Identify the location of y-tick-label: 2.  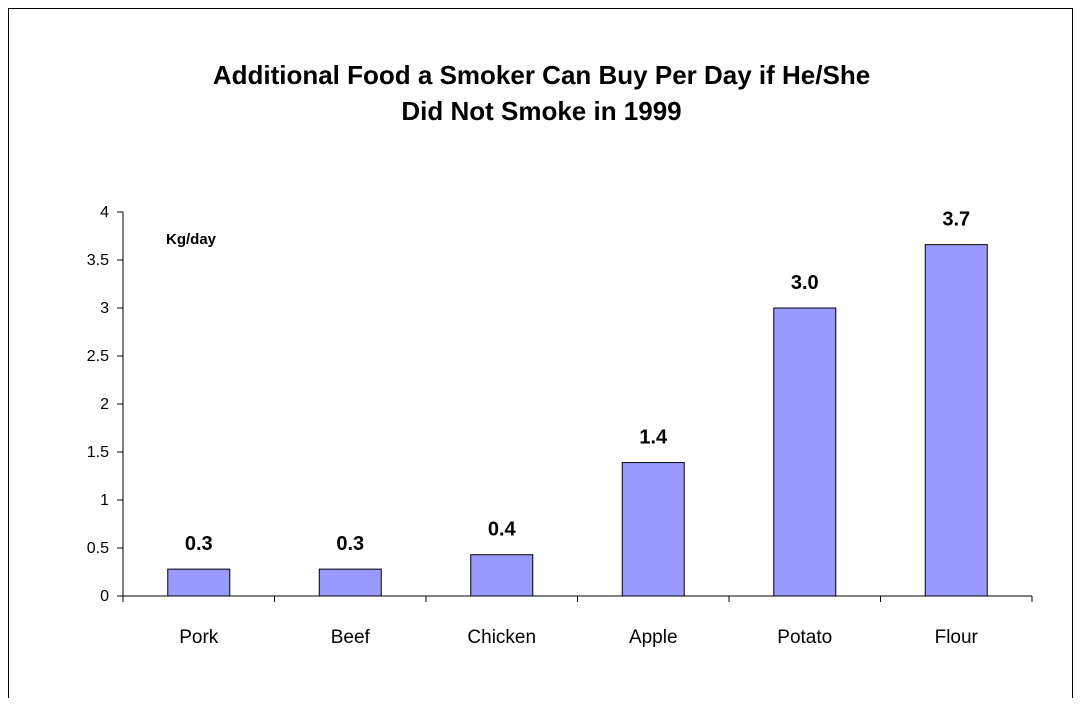
(104, 404).